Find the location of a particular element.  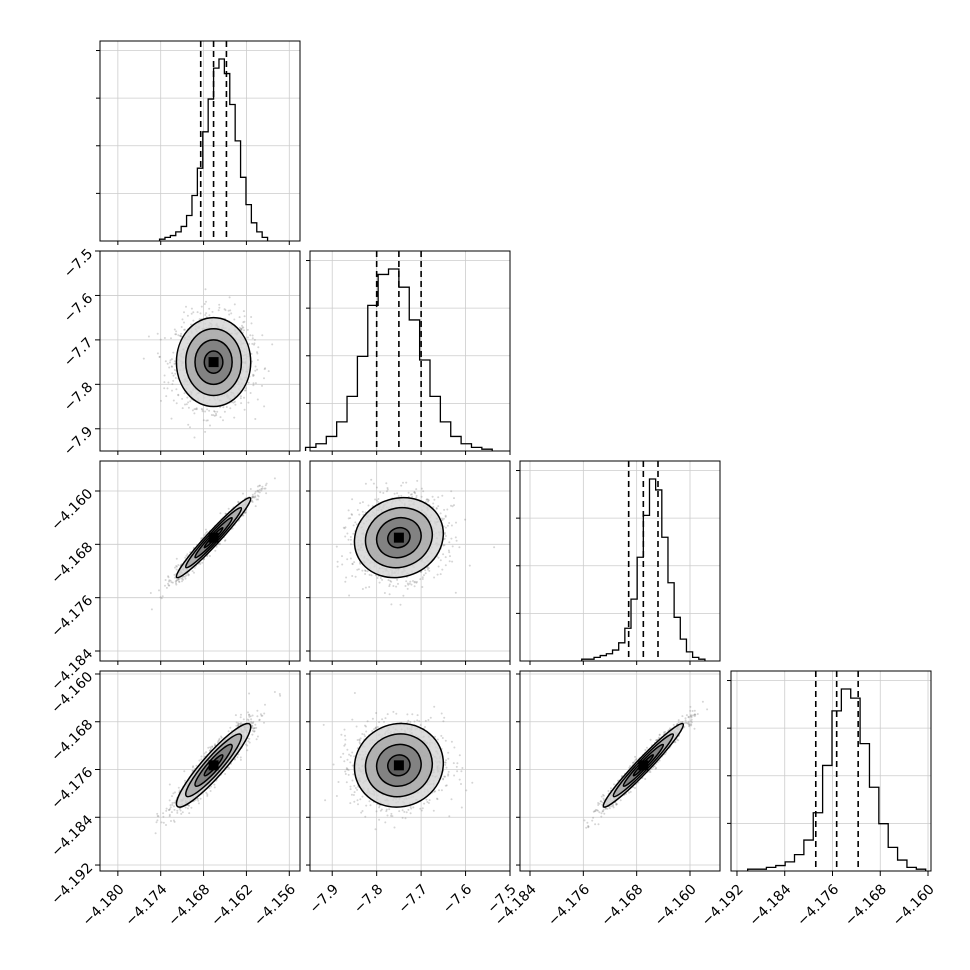

x-tick-label-3-3: −4.168 is located at coordinates (866, 905).